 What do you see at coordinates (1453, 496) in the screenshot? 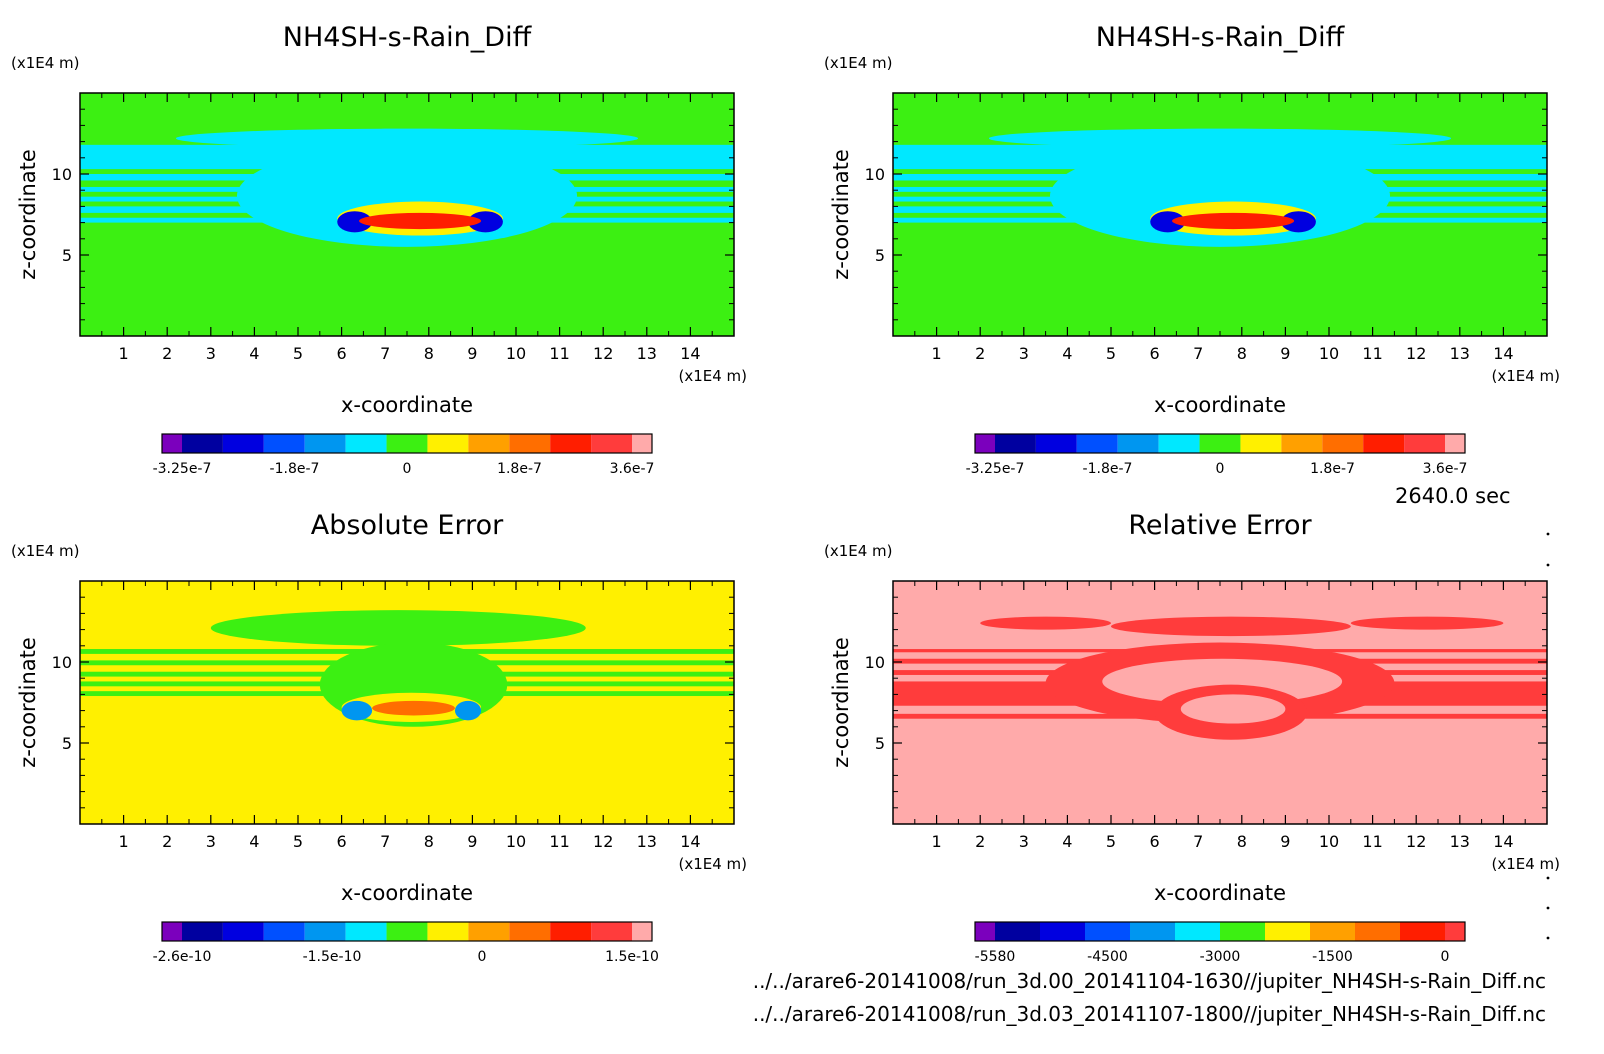
I see `time-label: 2640.0 sec` at bounding box center [1453, 496].